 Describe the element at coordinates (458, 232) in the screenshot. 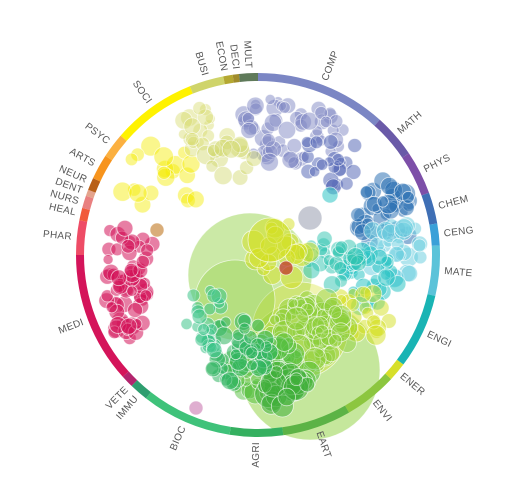

I see `label-ceng: CENG` at that location.